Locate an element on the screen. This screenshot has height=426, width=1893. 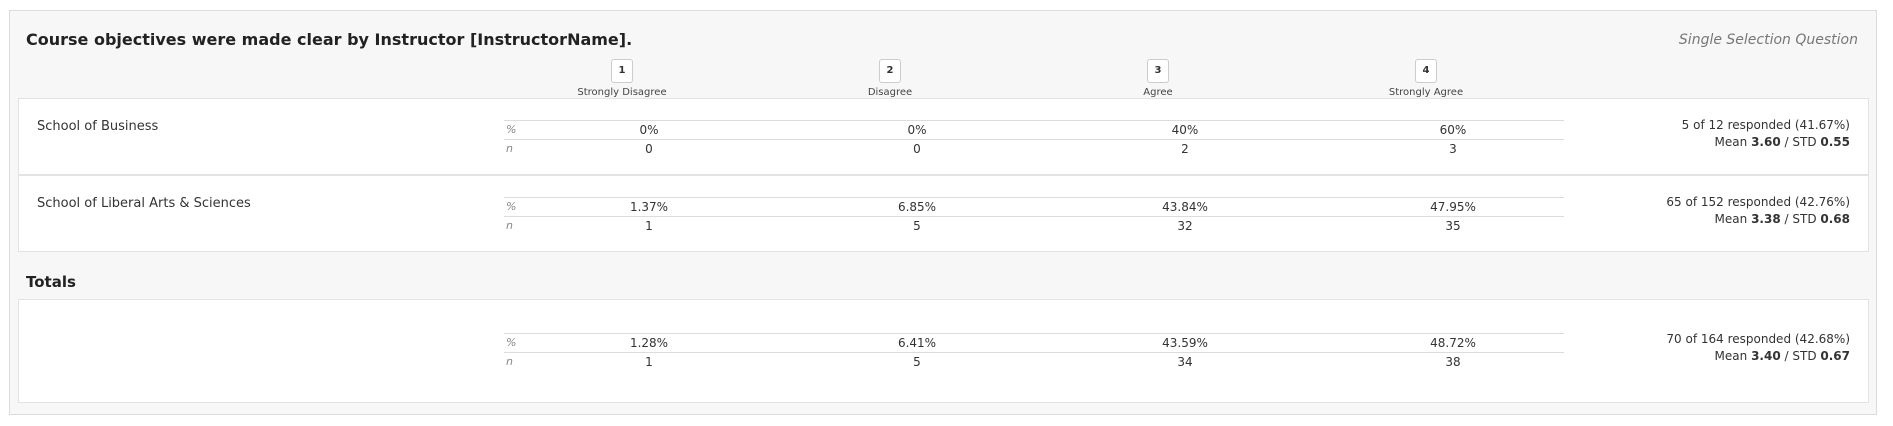
scale-number-box: 1 is located at coordinates (622, 71).